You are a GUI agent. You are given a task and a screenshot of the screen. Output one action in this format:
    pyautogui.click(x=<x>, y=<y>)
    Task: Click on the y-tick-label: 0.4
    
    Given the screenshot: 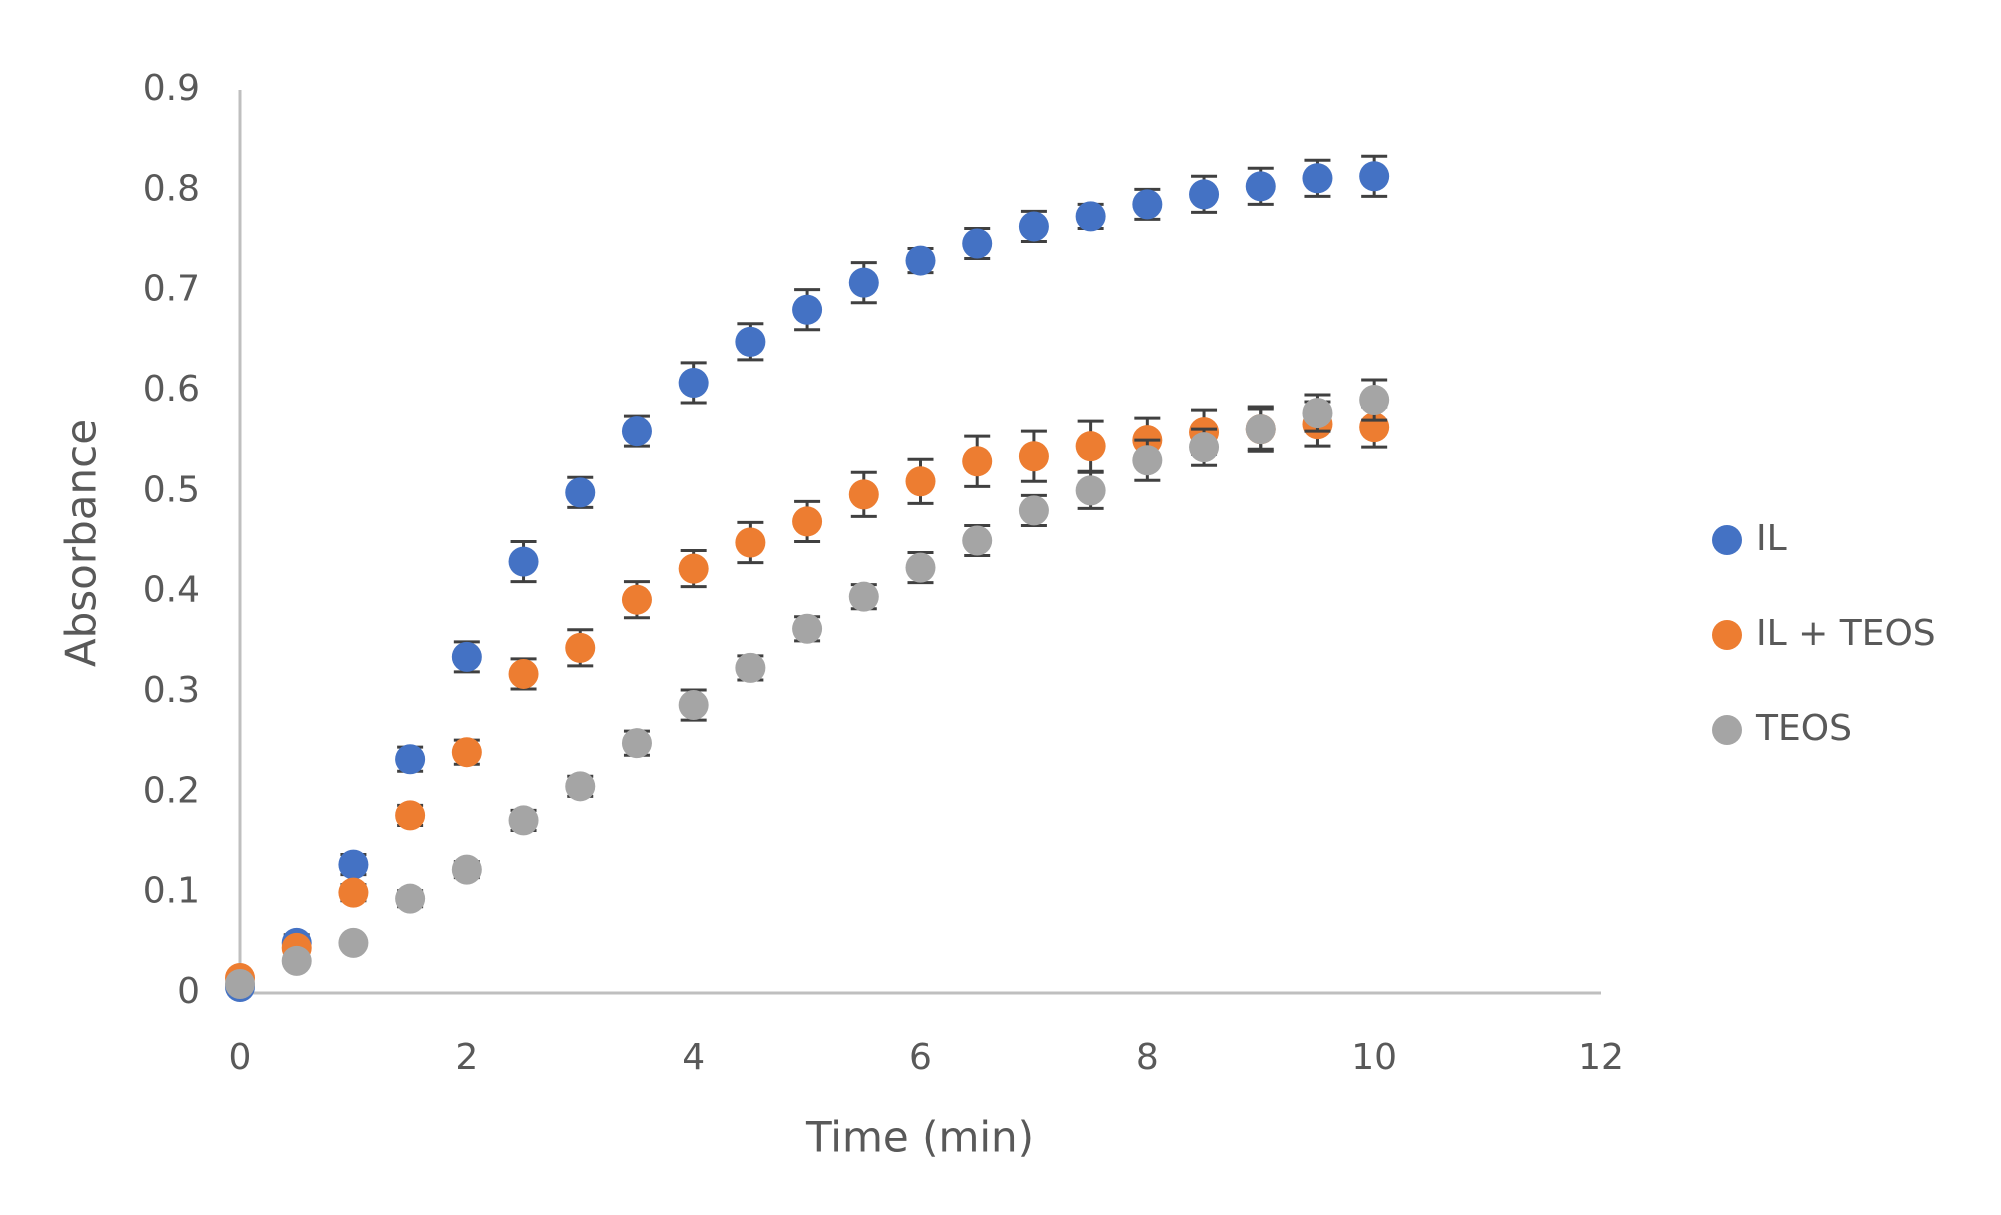 What is the action you would take?
    pyautogui.click(x=171, y=590)
    